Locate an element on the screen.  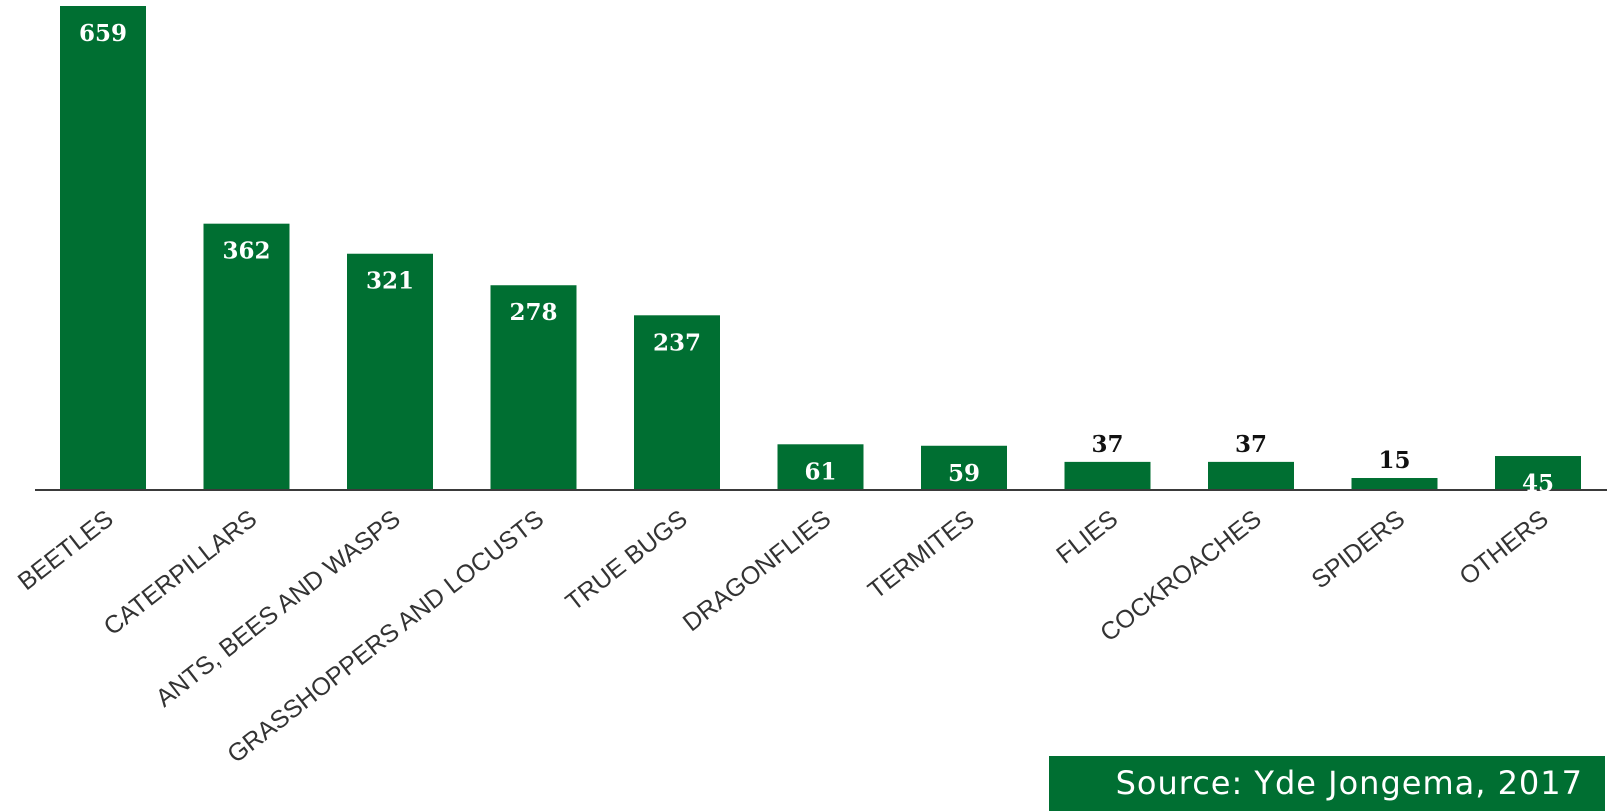
category-label-true-bugs: TRUE BUGS is located at coordinates (627, 561).